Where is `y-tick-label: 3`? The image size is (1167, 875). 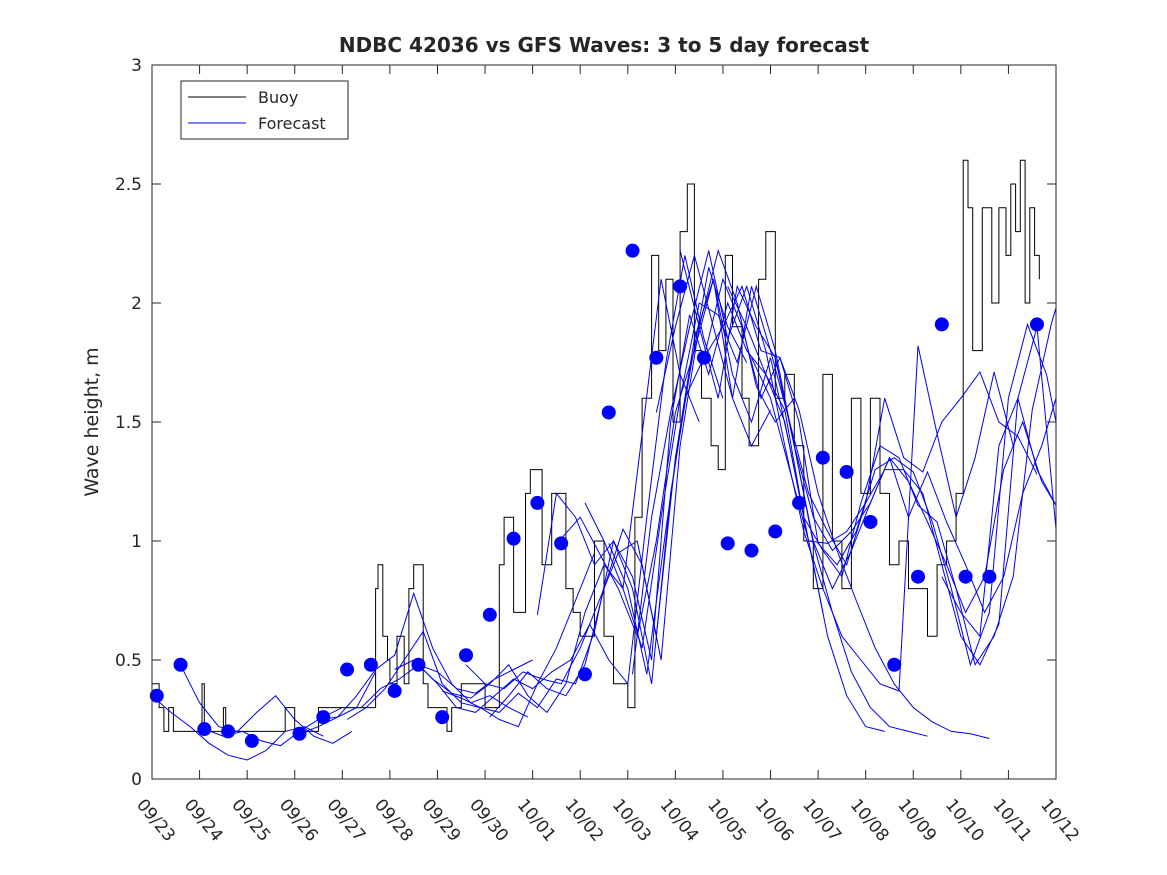
y-tick-label: 3 is located at coordinates (136, 66).